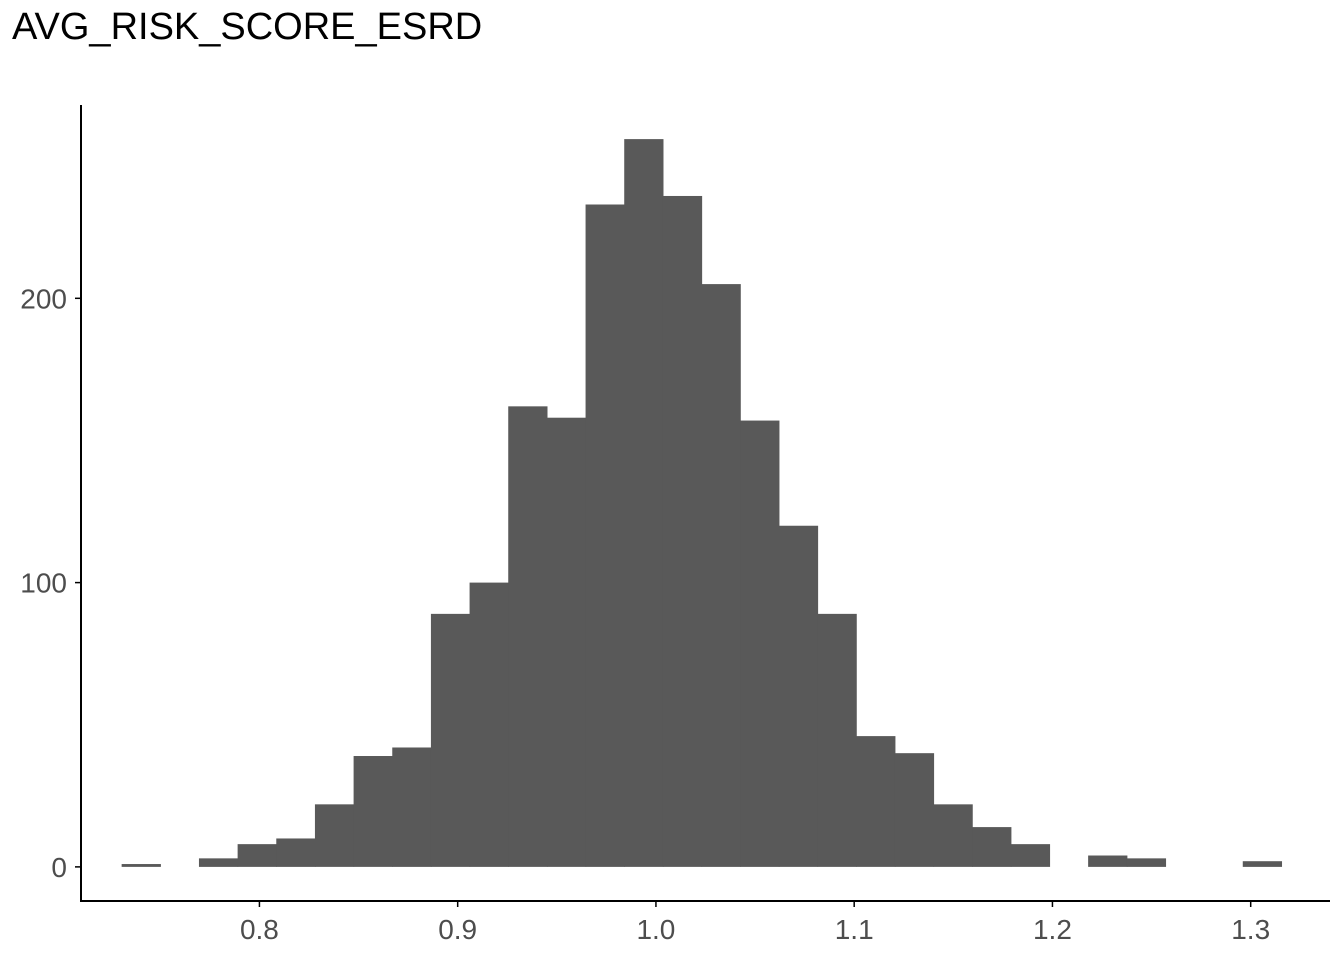 The width and height of the screenshot is (1344, 960). Describe the element at coordinates (43, 298) in the screenshot. I see `y-tick-label: 200` at that location.